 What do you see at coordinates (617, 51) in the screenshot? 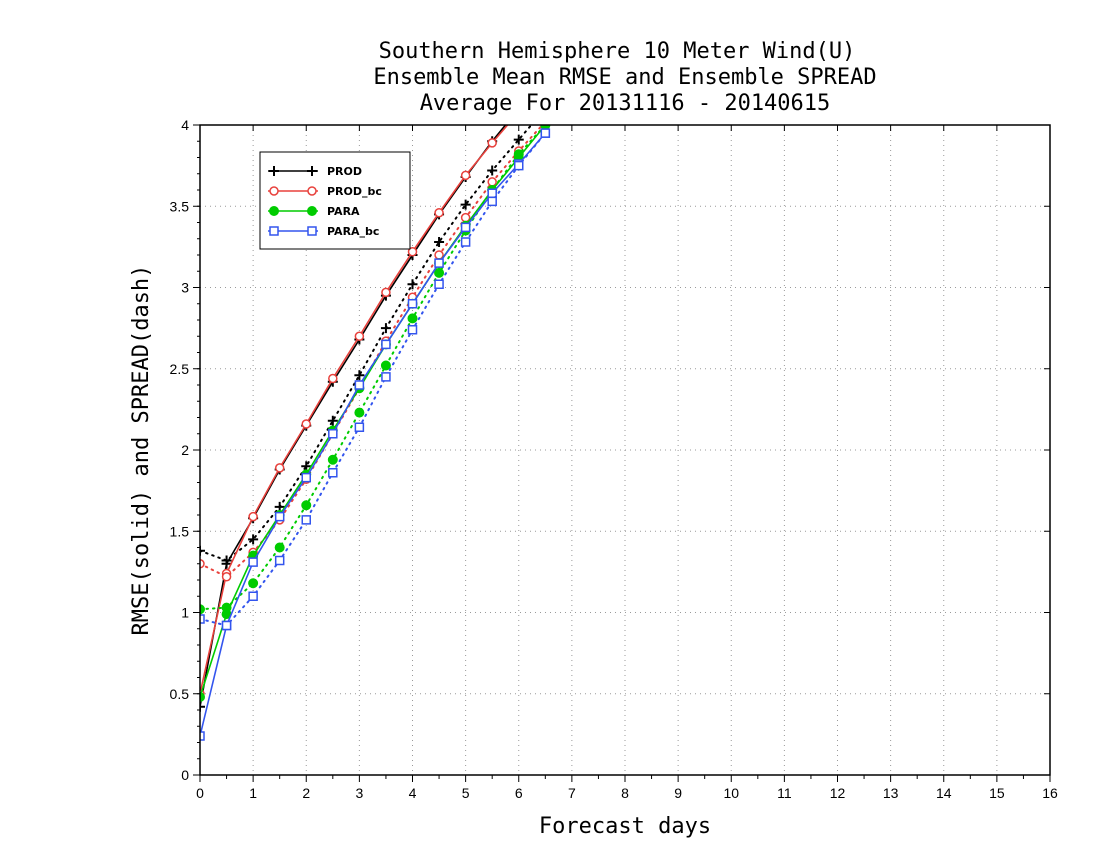
I see `title-line-1: Southern Hemisphere 10 Meter Wind(U)` at bounding box center [617, 51].